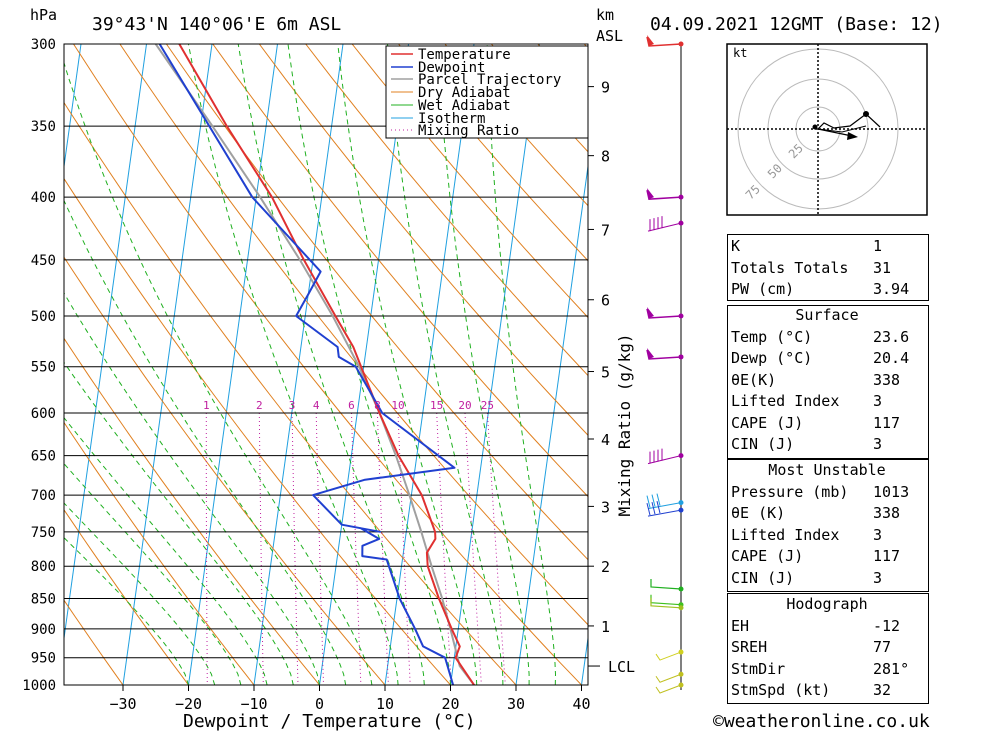 The height and width of the screenshot is (733, 1000). What do you see at coordinates (292, 405) in the screenshot?
I see `mixing-ratio-label: 3` at bounding box center [292, 405].